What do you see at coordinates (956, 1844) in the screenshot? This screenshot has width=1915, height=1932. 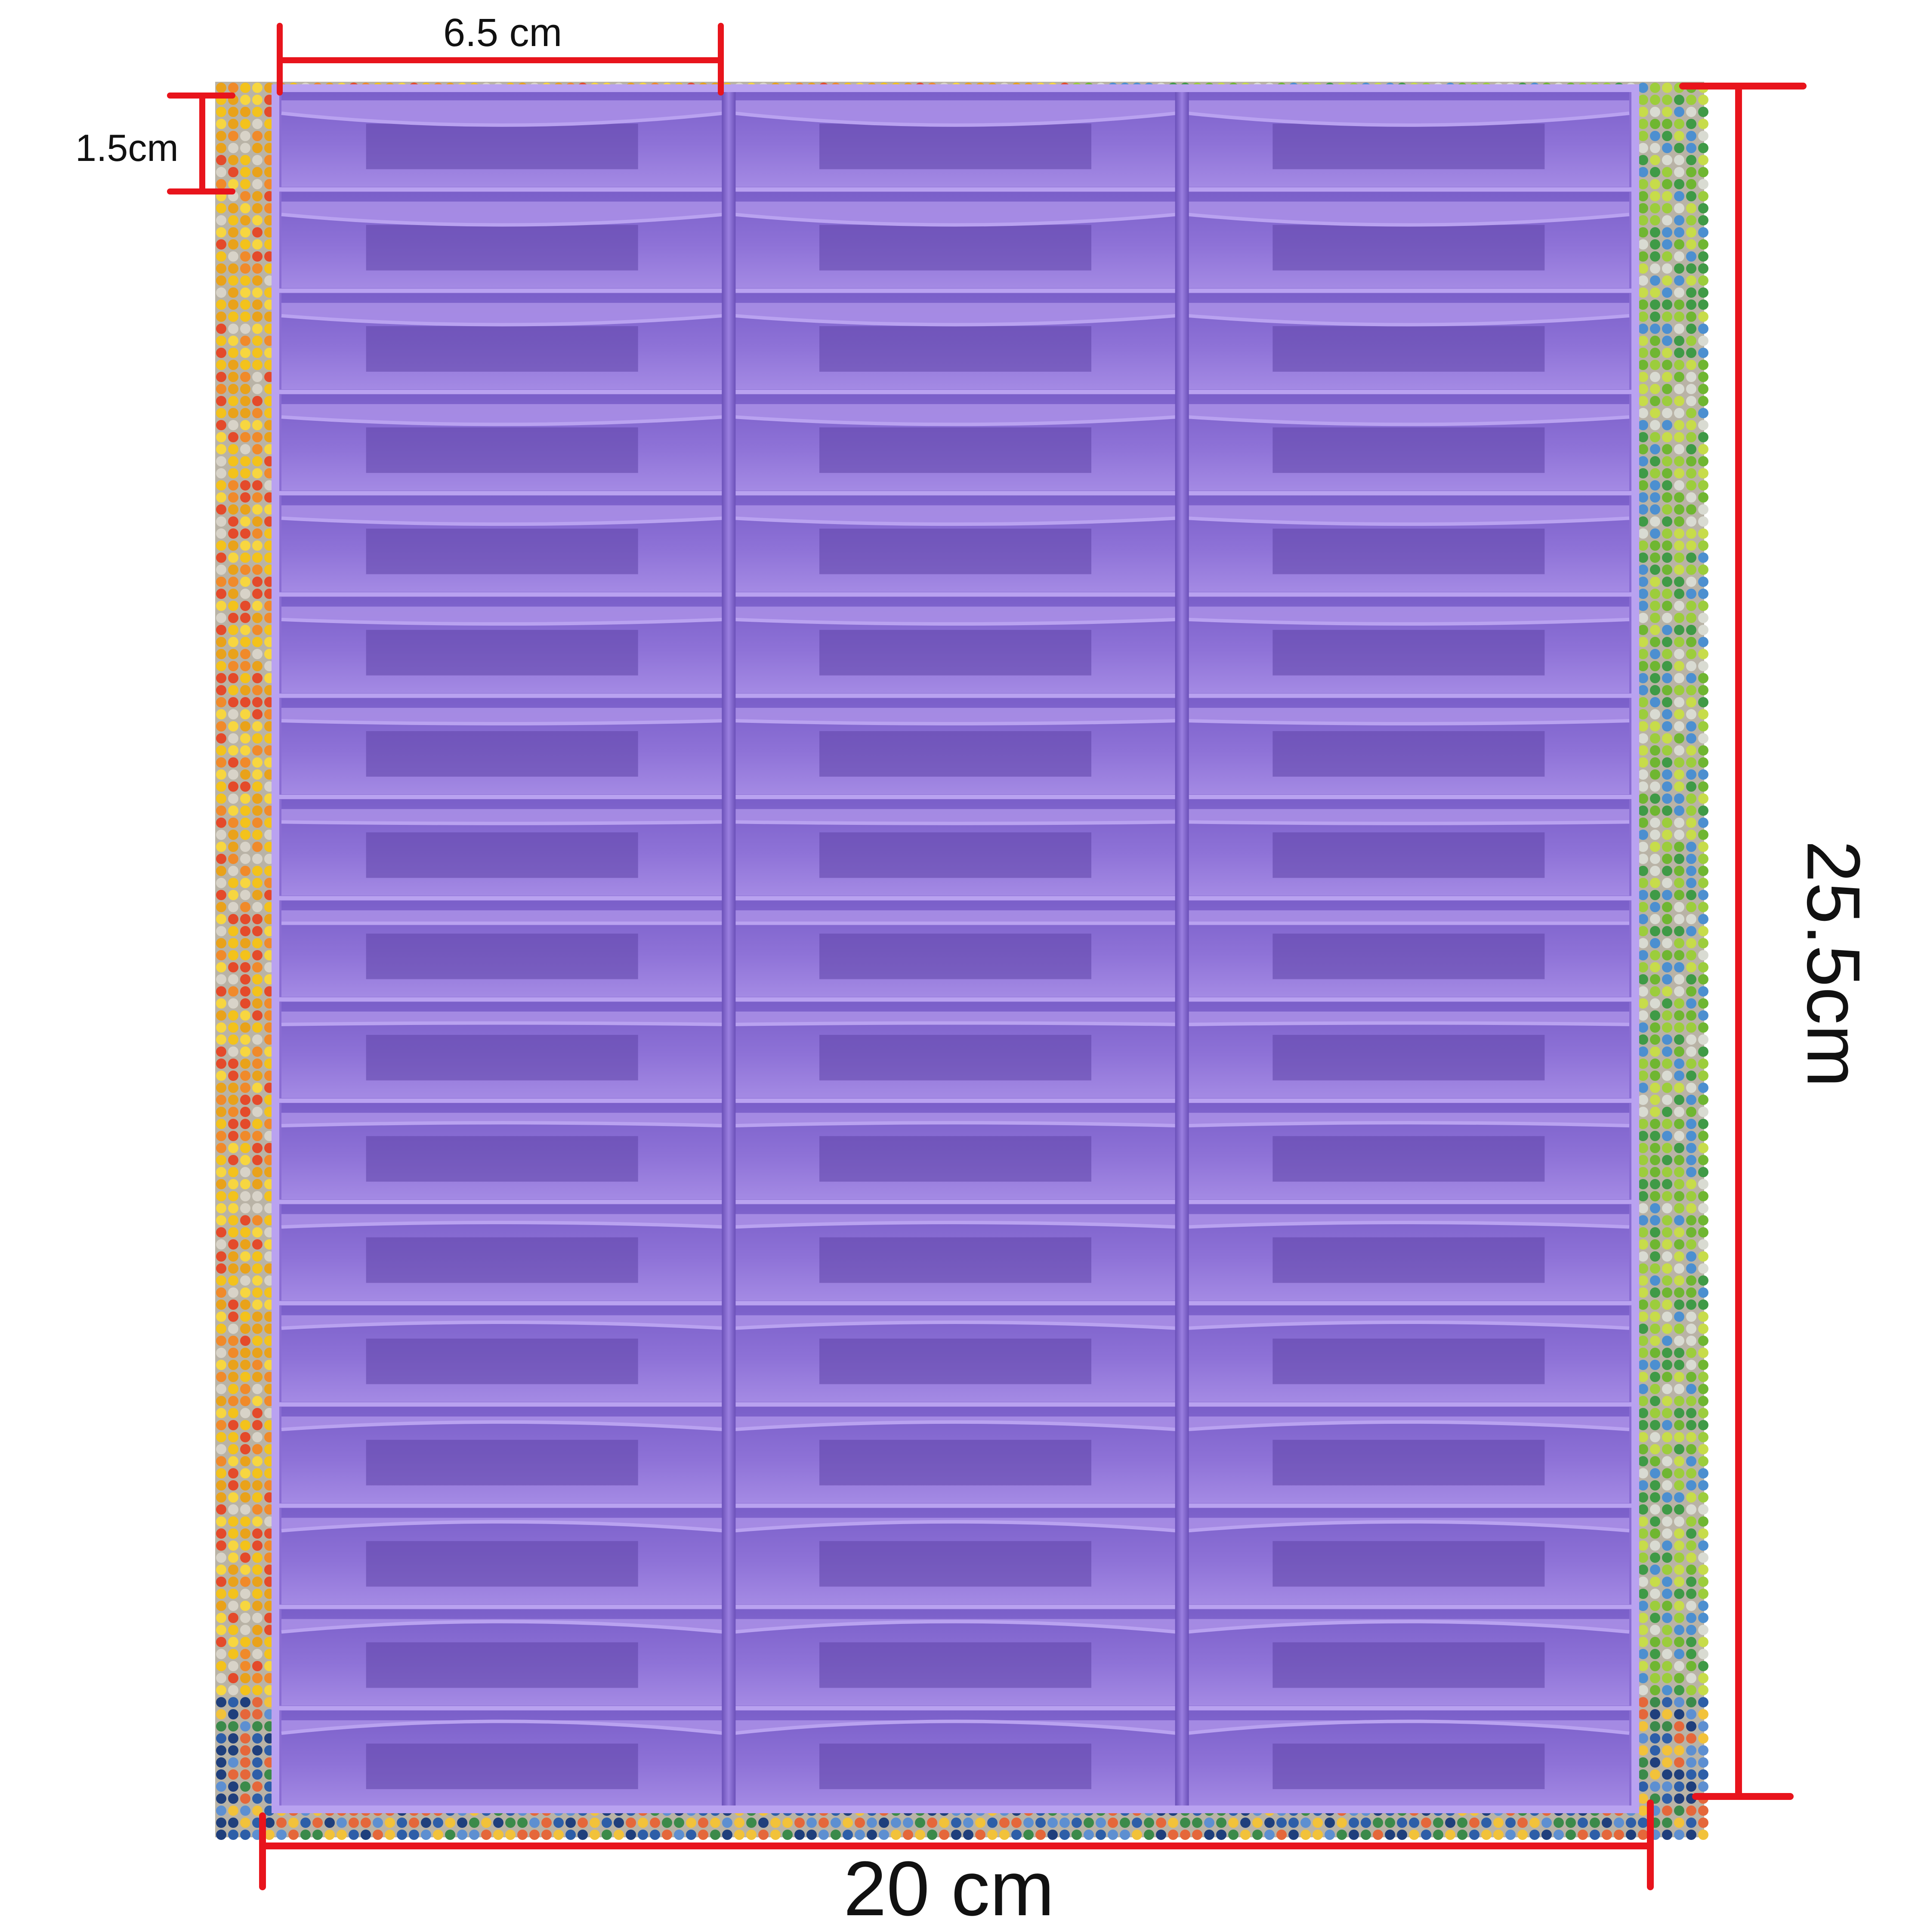 I see `bottom-width-dimension` at bounding box center [956, 1844].